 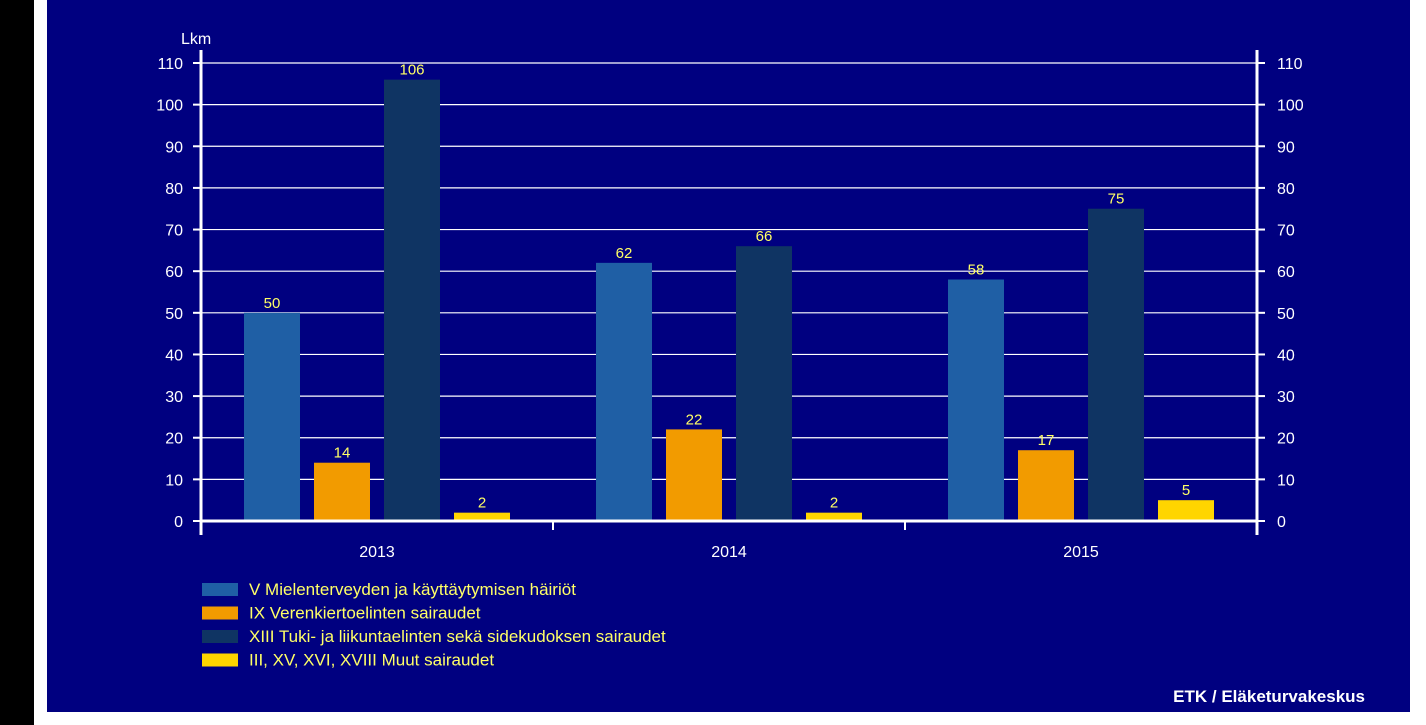 I want to click on y-tick-label-right: 0, so click(x=1281, y=522).